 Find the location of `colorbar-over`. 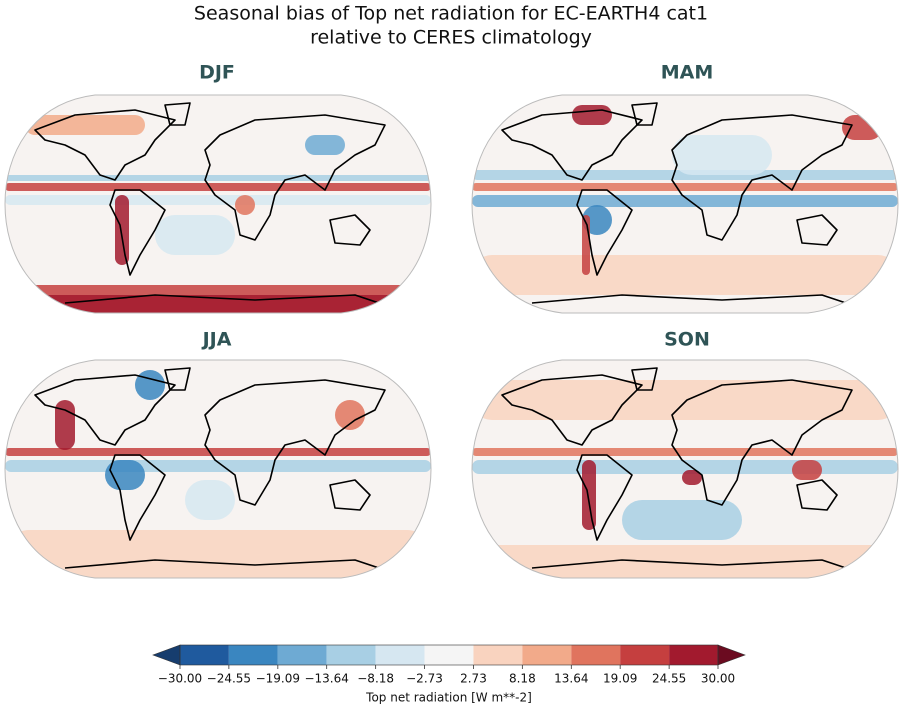

colorbar-over is located at coordinates (731, 655).